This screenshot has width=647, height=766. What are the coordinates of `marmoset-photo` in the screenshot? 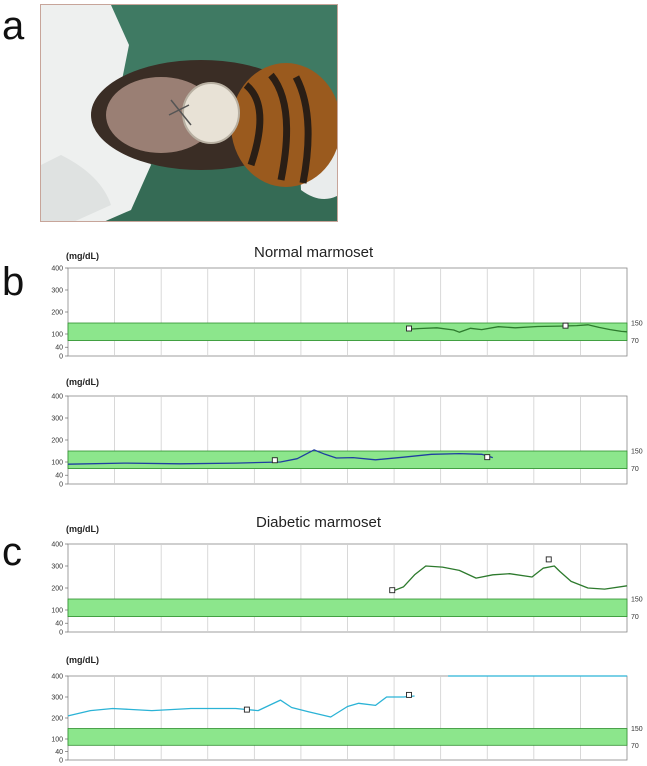 It's located at (189, 113).